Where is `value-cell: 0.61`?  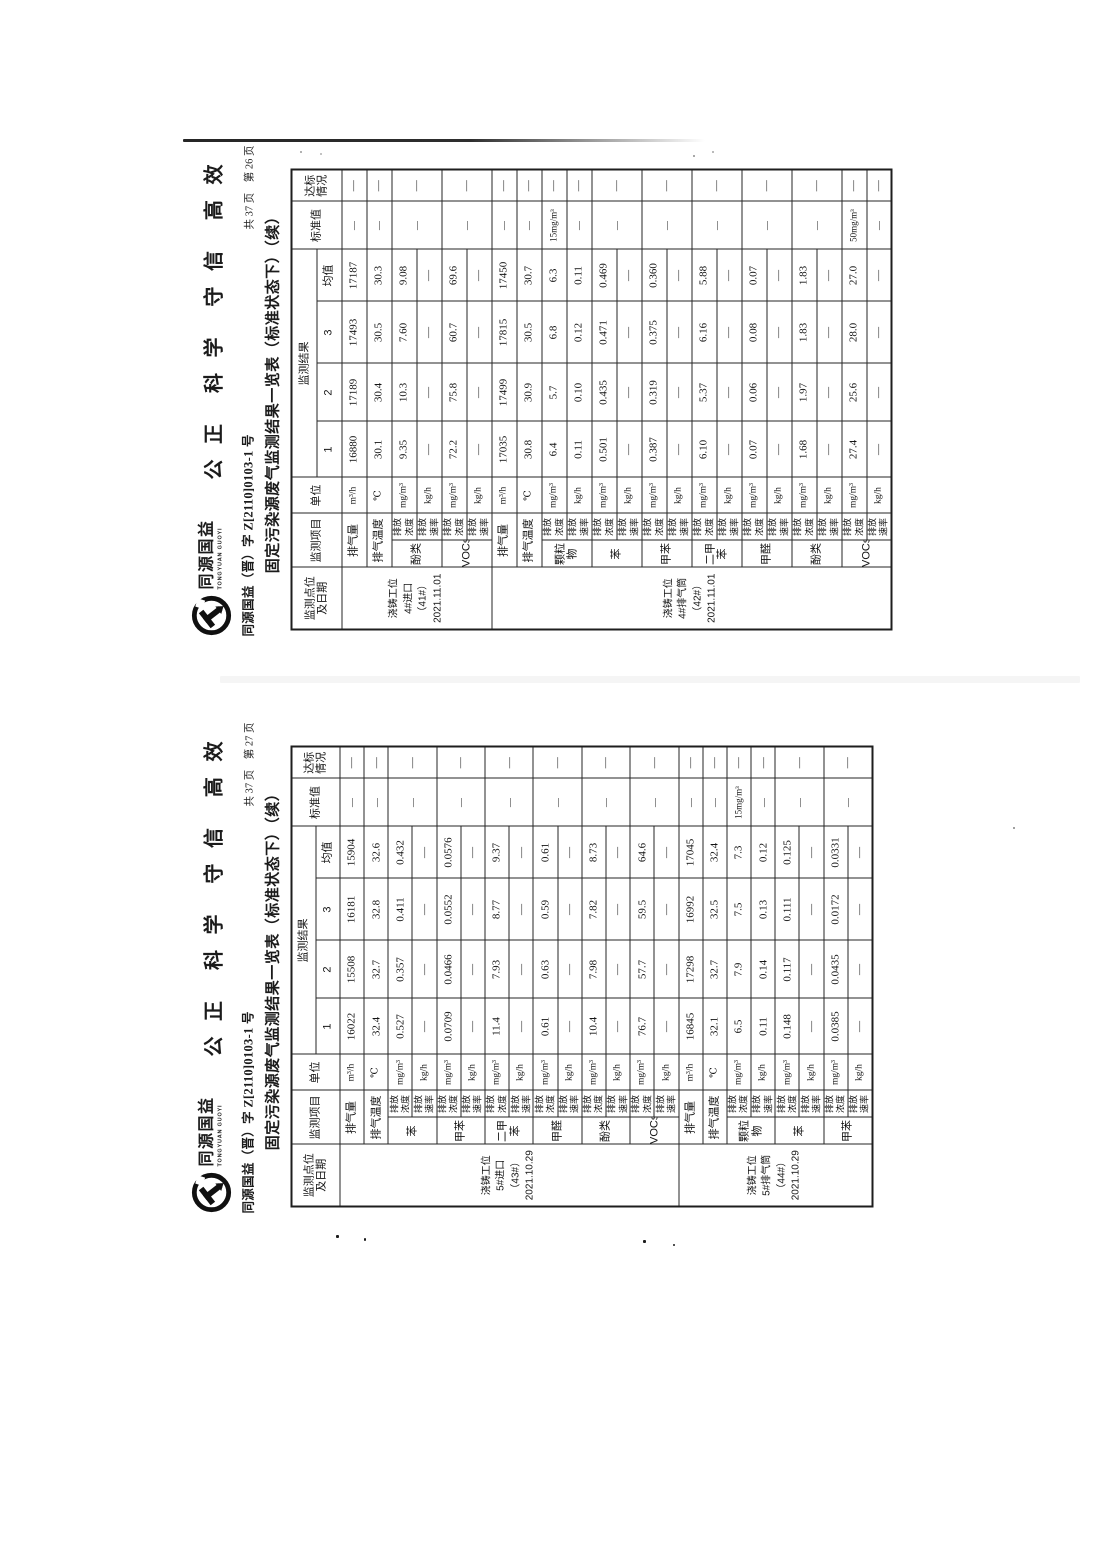 value-cell: 0.61 is located at coordinates (545, 1026).